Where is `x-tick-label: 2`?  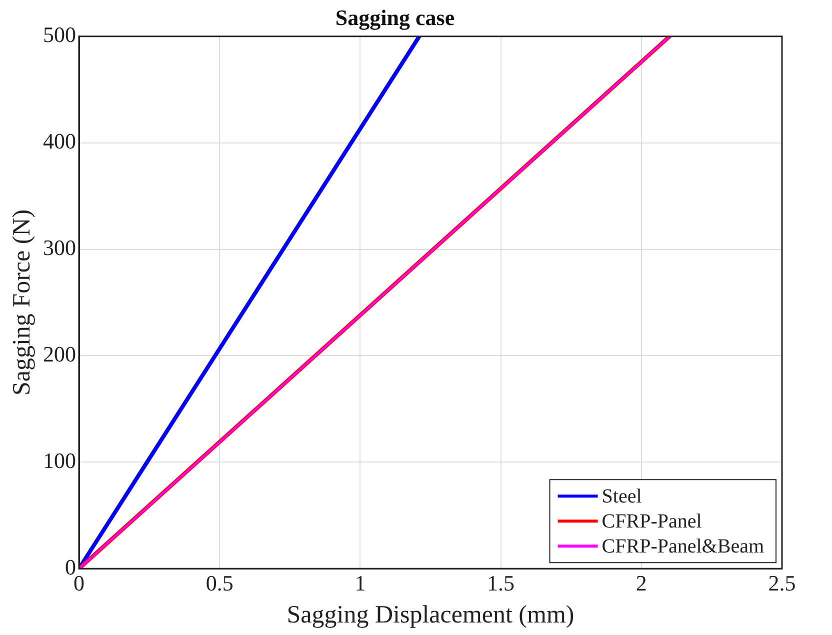 x-tick-label: 2 is located at coordinates (641, 583).